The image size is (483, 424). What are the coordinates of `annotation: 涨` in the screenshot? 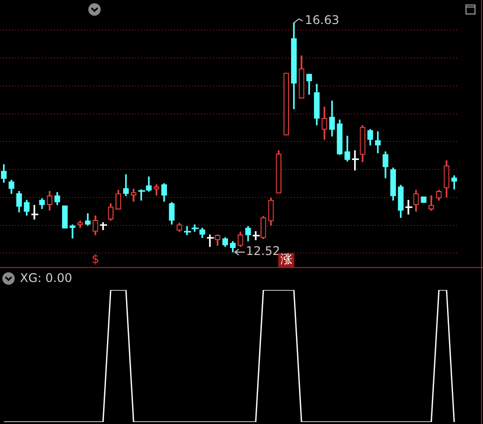 It's located at (286, 259).